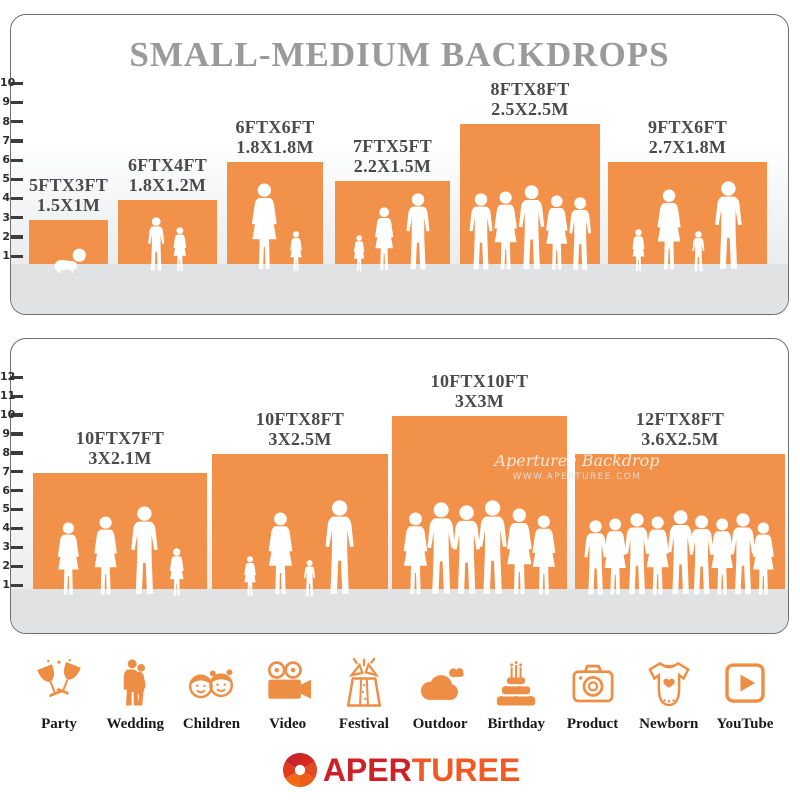 This screenshot has width=800, height=800. I want to click on wedding-icon, so click(134, 682).